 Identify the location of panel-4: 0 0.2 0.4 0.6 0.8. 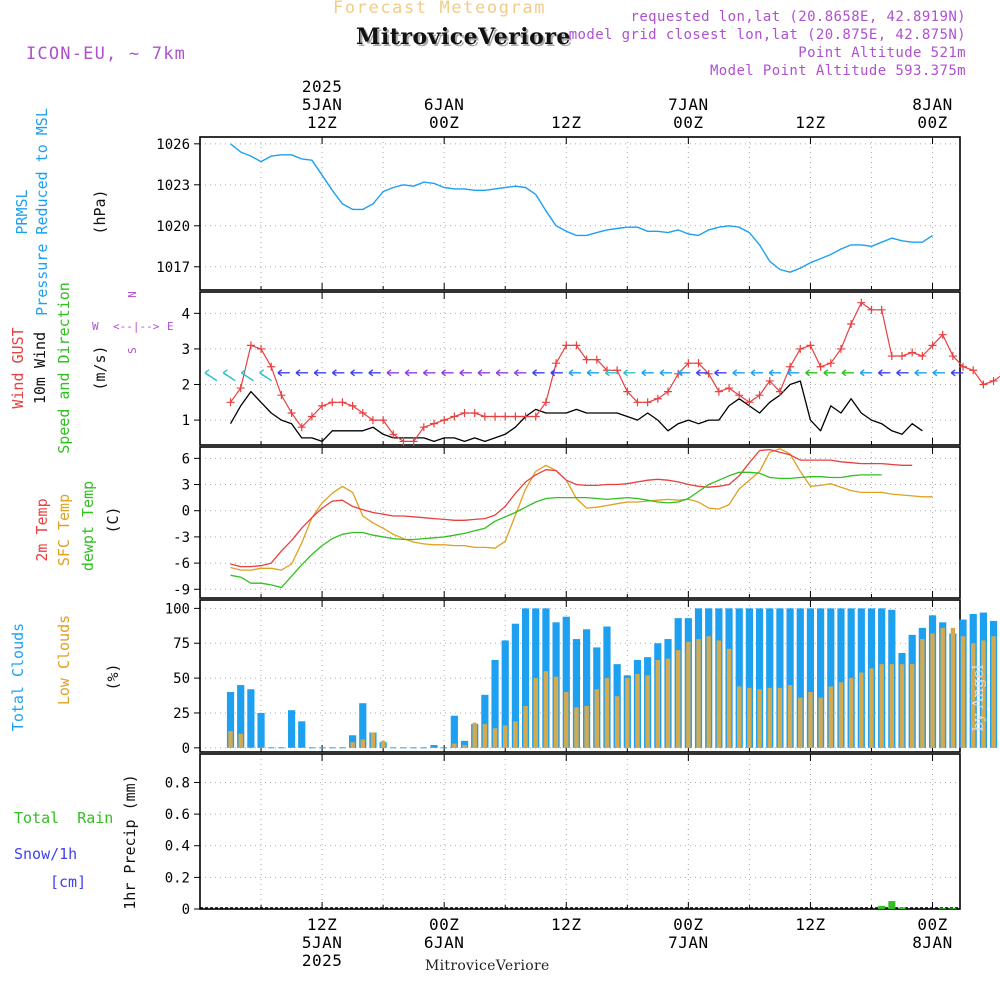
(563, 835).